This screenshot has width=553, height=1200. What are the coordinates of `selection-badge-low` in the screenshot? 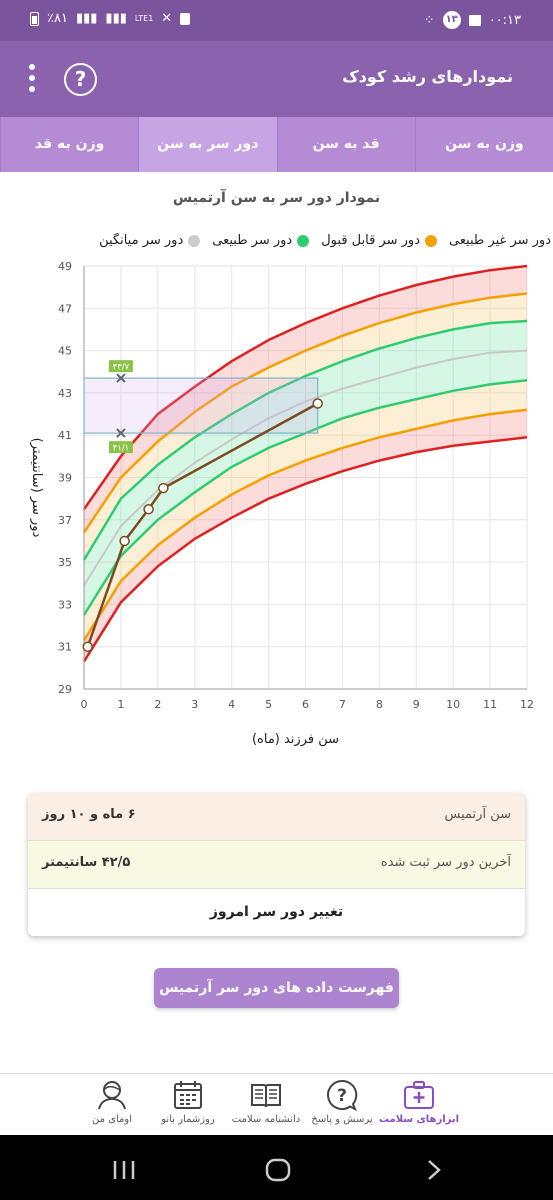 It's located at (120, 447).